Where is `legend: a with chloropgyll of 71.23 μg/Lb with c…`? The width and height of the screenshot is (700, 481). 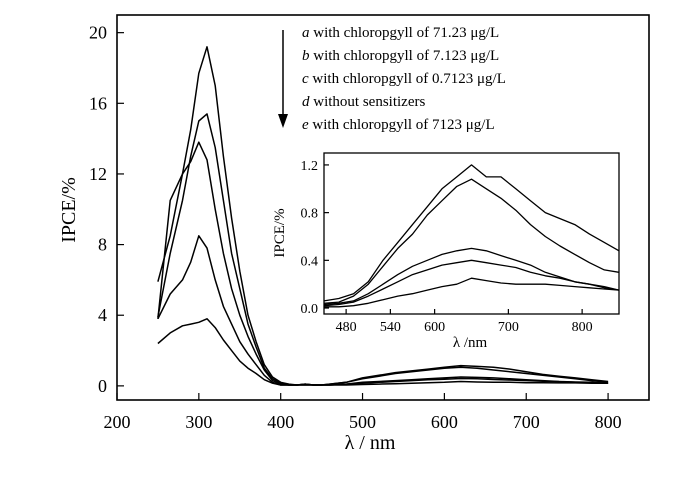 legend: a with chloropgyll of 71.23 μg/Lb with c… is located at coordinates (392, 79).